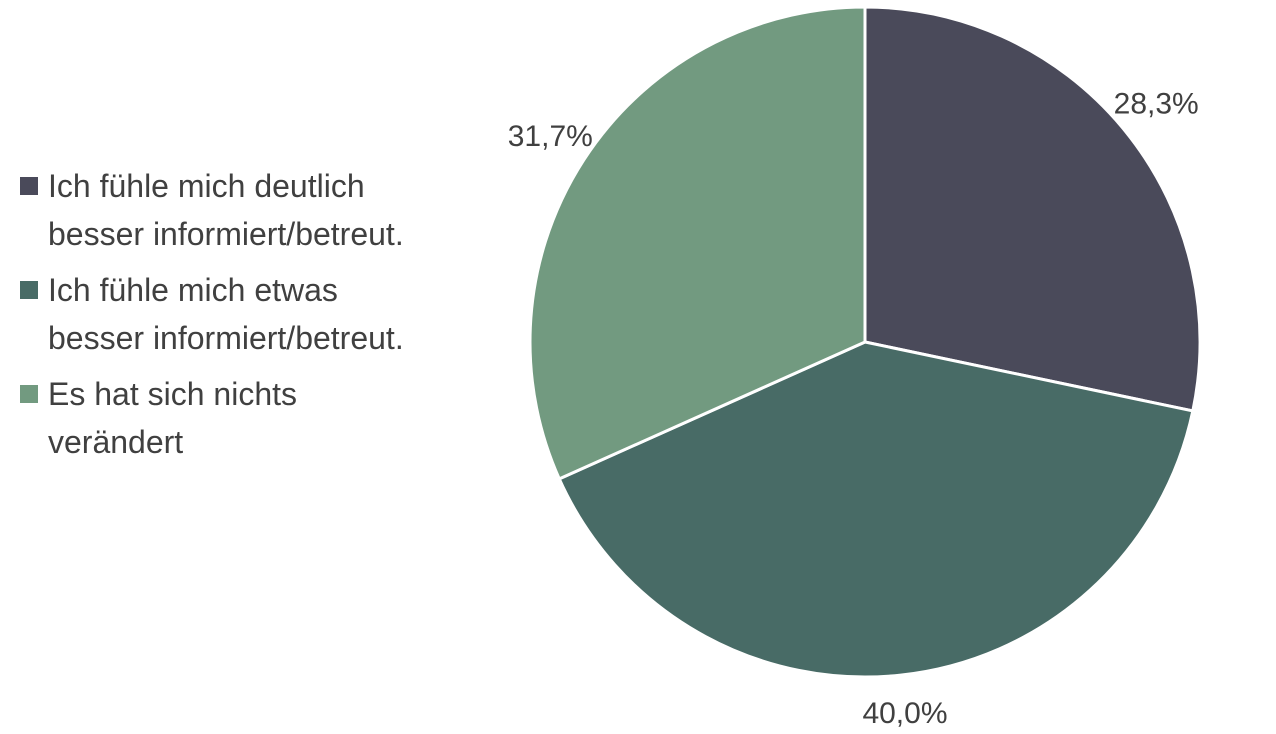  Describe the element at coordinates (1032, 209) in the screenshot. I see `pie-slice` at that location.